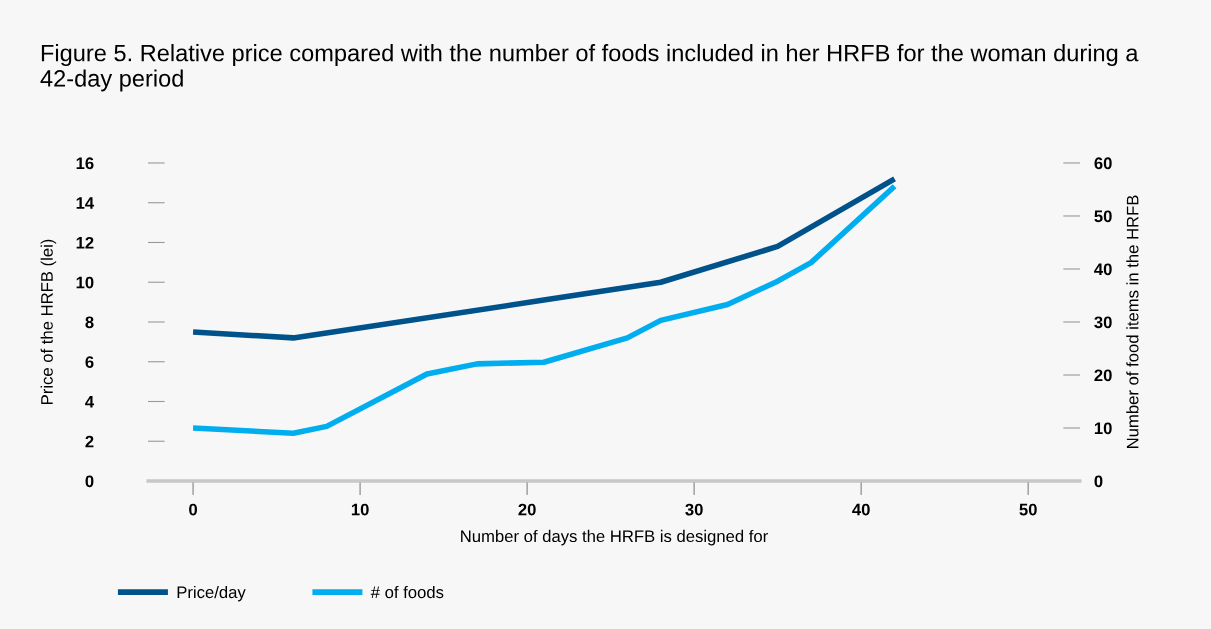  I want to click on y2-tick-label: 10, so click(1103, 428).